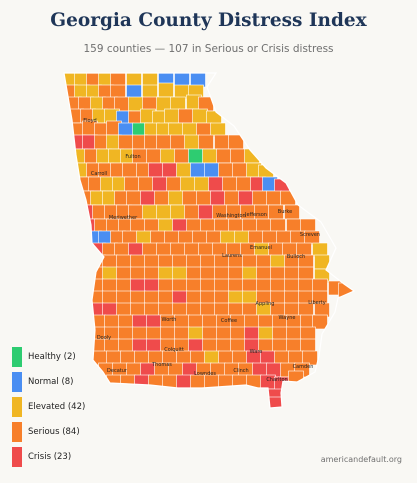  Describe the element at coordinates (230, 216) in the screenshot. I see `county-label-washington: Washington` at that location.